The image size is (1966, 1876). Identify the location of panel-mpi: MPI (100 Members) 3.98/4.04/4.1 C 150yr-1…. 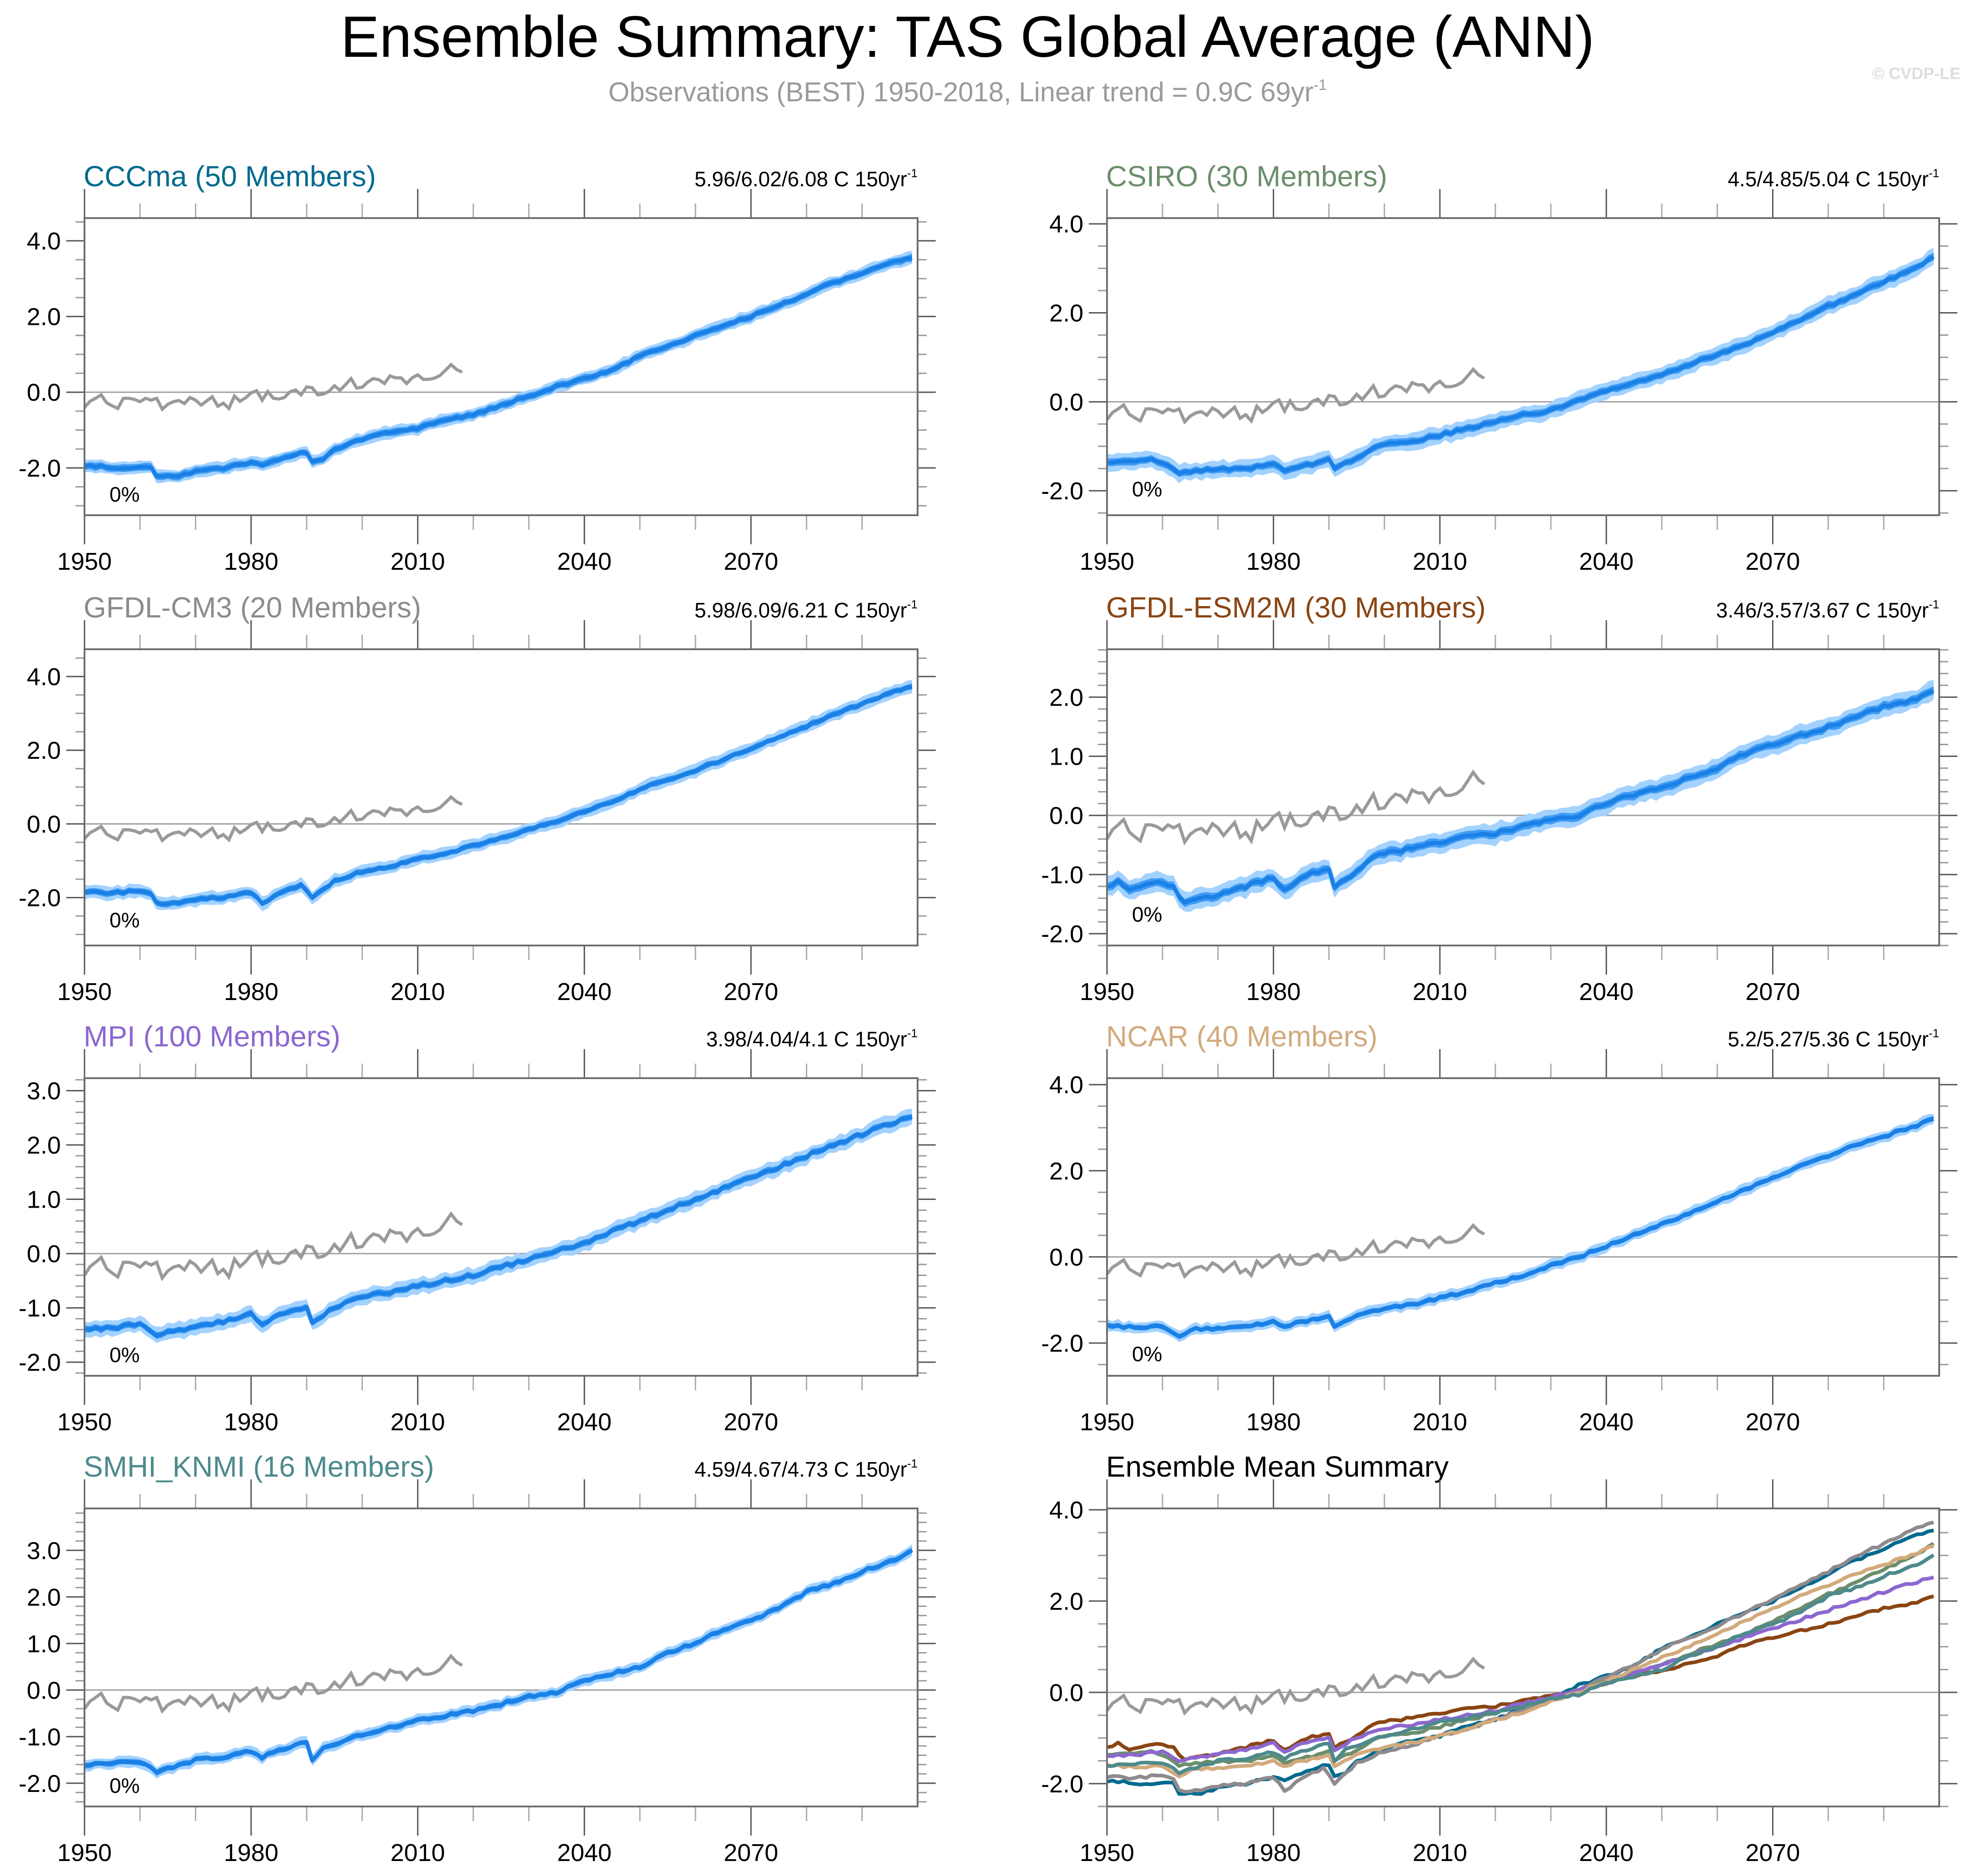
(477, 1228).